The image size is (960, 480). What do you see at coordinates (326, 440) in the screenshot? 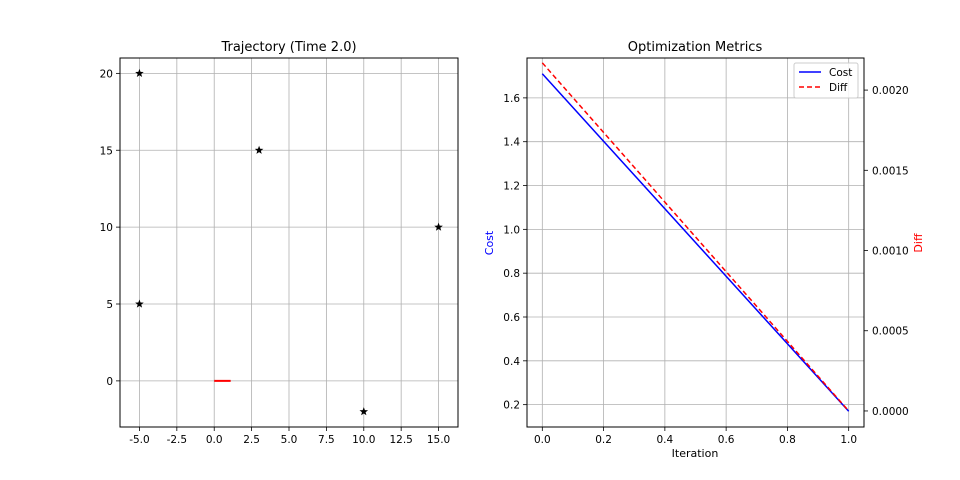
I see `x-tick-label: 7.5` at bounding box center [326, 440].